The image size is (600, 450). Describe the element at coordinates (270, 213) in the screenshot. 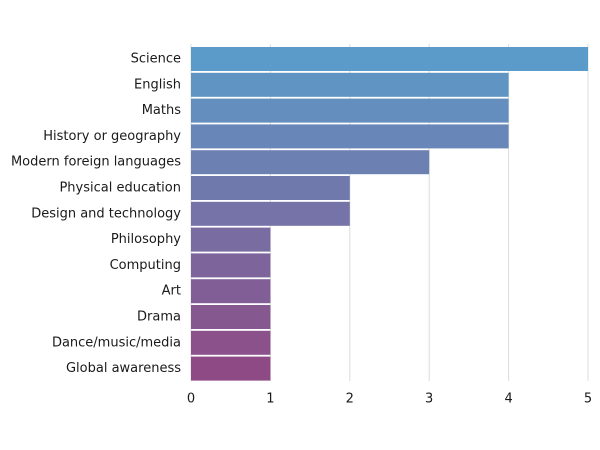

I see `bar-design-and-technology` at that location.